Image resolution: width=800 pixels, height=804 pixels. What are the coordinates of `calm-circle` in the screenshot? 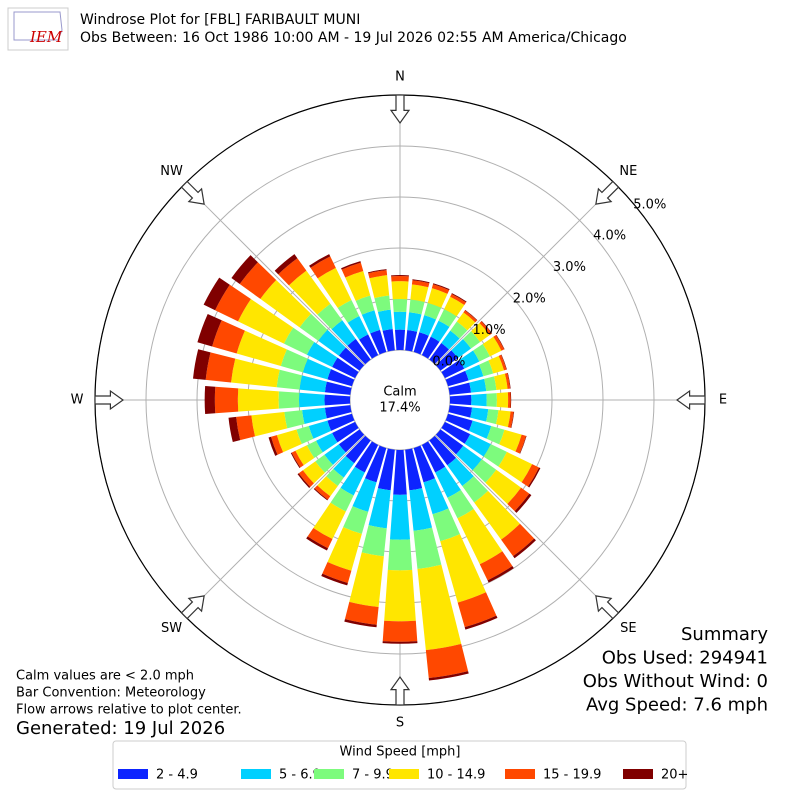 It's located at (400, 400).